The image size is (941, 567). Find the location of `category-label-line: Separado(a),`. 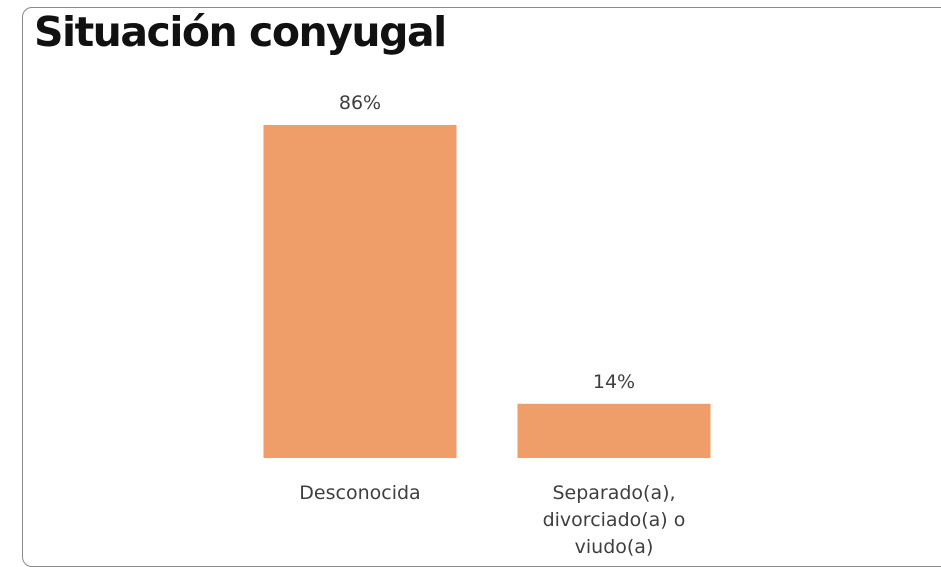

category-label-line: Separado(a), is located at coordinates (613, 493).